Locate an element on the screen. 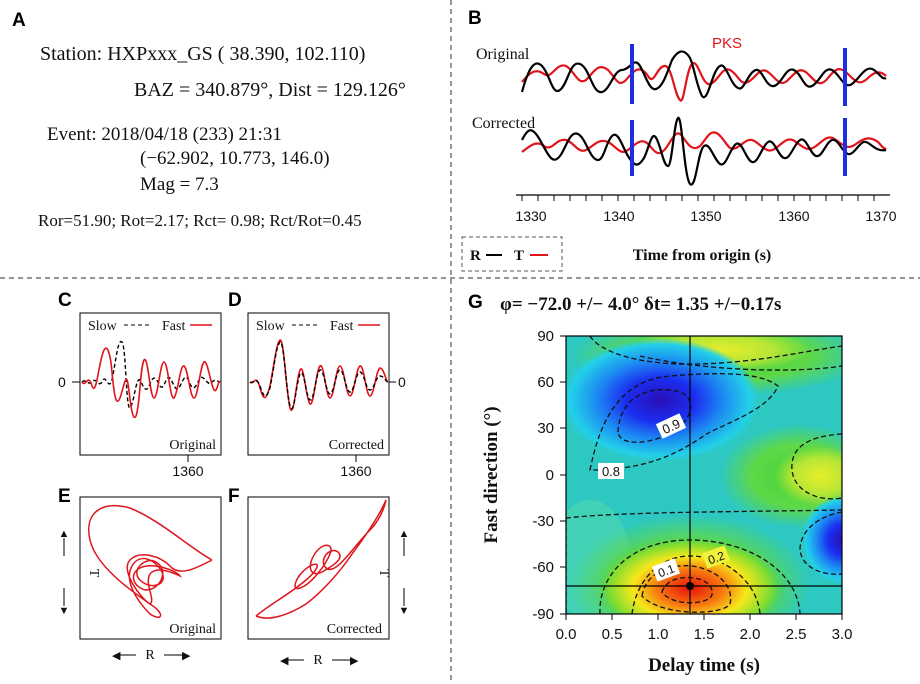  e-left-arrowhead-icon: ◀ is located at coordinates (116, 656).